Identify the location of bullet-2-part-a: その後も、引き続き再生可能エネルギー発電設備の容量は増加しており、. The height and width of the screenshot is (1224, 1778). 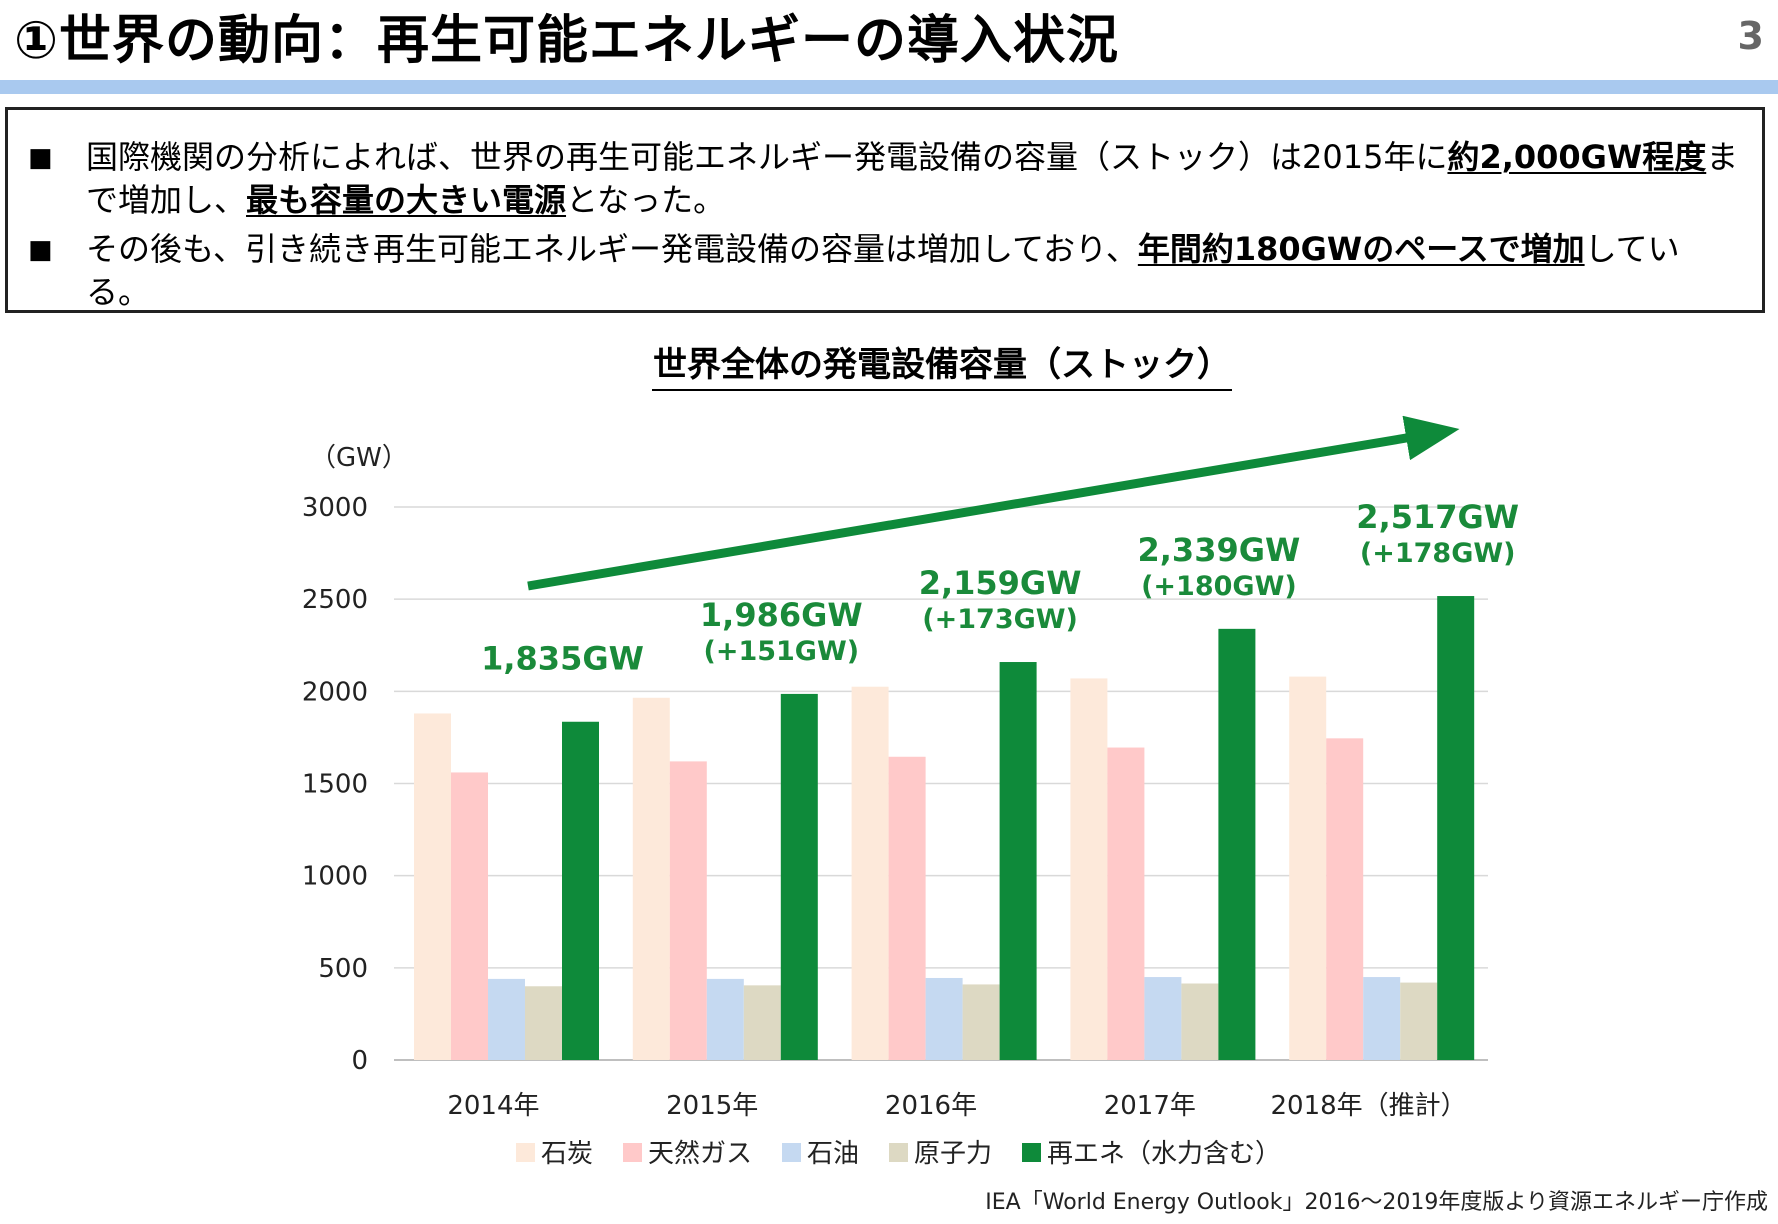
(612, 249).